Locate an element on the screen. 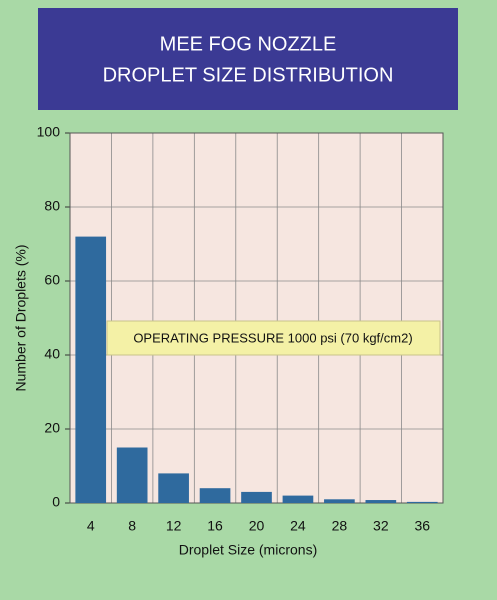 This screenshot has height=600, width=497. y-tick-label: 40 is located at coordinates (52, 354).